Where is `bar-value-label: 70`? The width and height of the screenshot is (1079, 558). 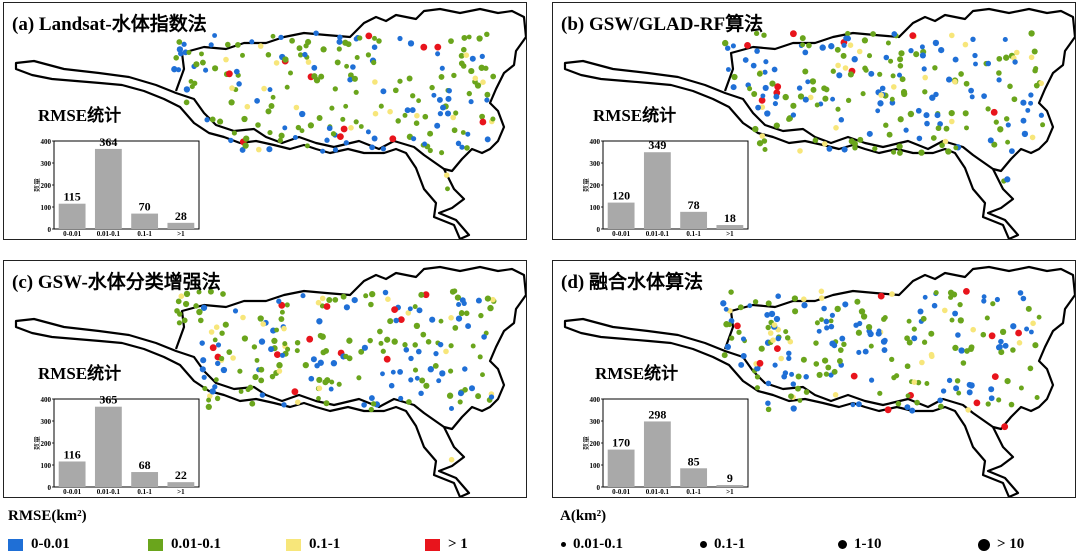
bar-value-label: 70 is located at coordinates (145, 207).